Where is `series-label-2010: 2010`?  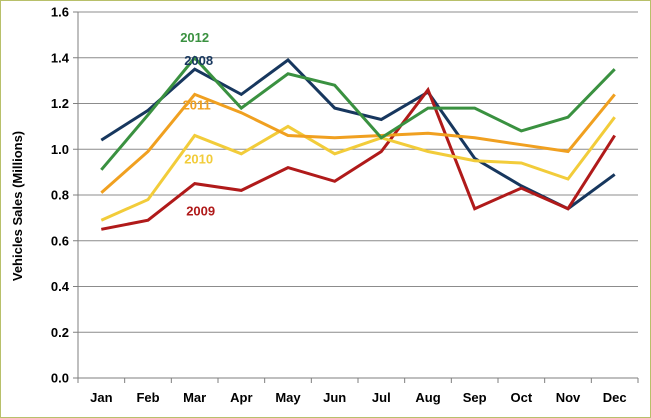 series-label-2010: 2010 is located at coordinates (198, 159).